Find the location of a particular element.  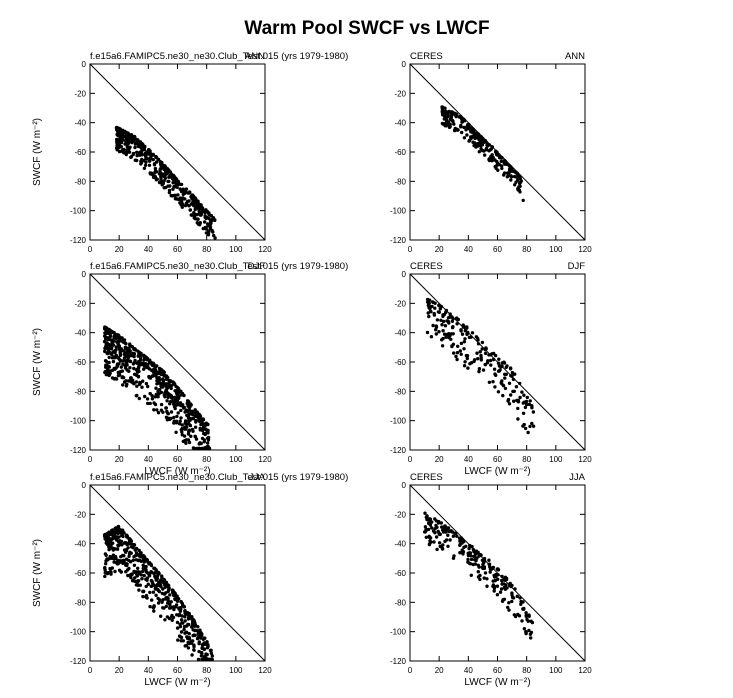

y-tick-label: -40 is located at coordinates (80, 123).